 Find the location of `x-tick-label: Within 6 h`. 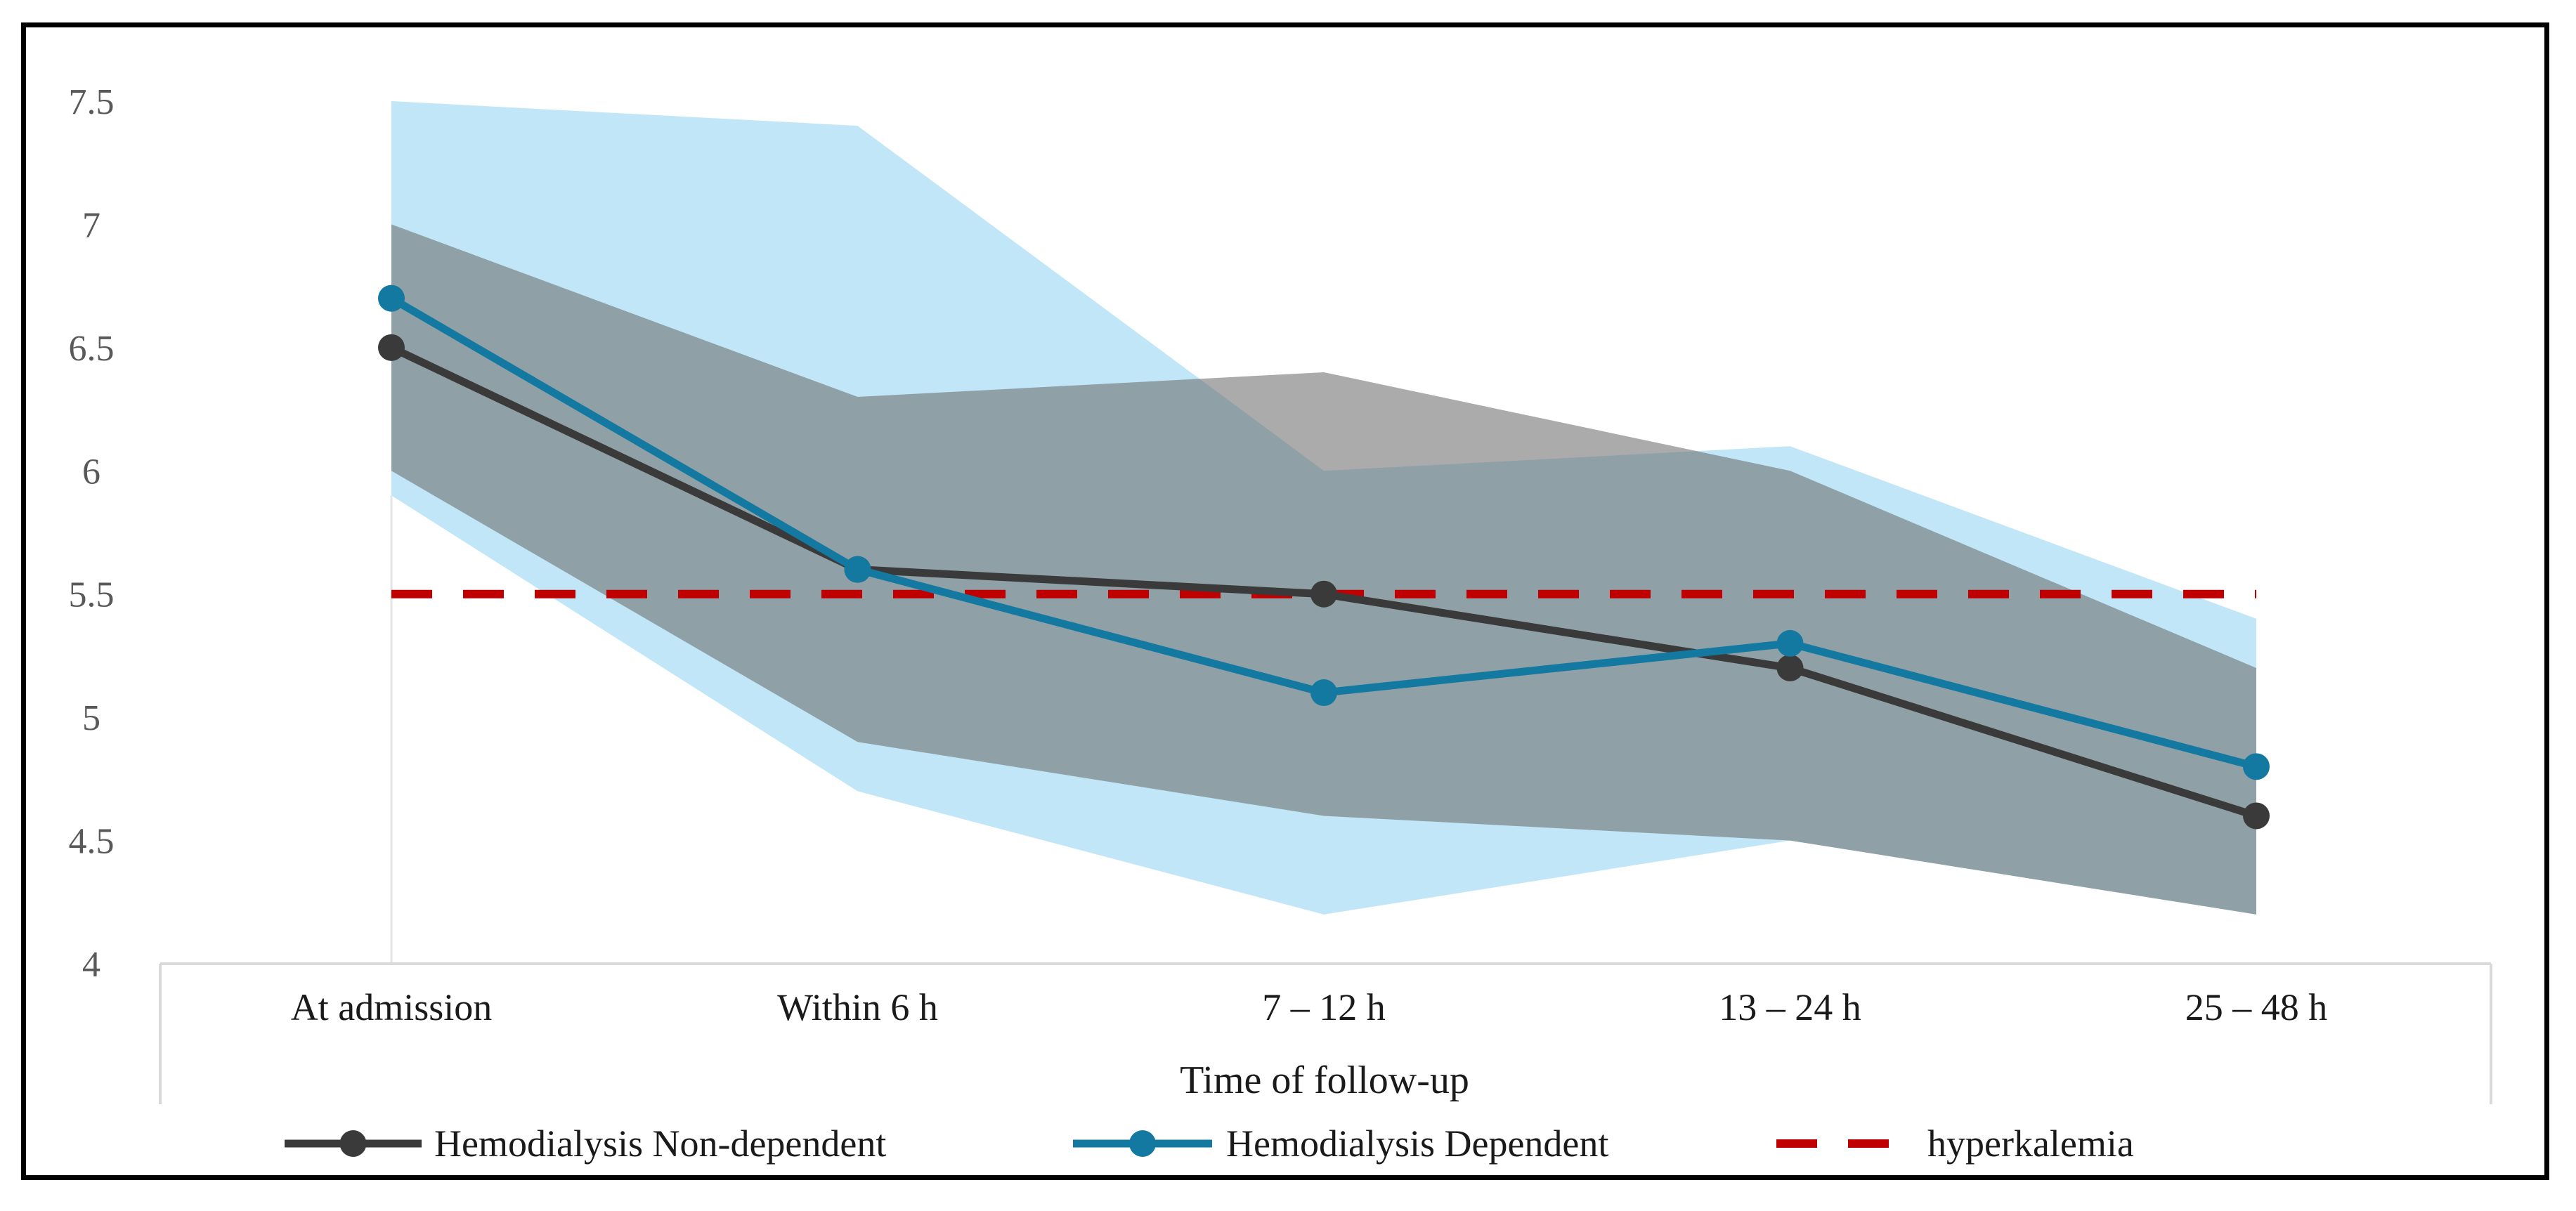

x-tick-label: Within 6 h is located at coordinates (858, 1007).